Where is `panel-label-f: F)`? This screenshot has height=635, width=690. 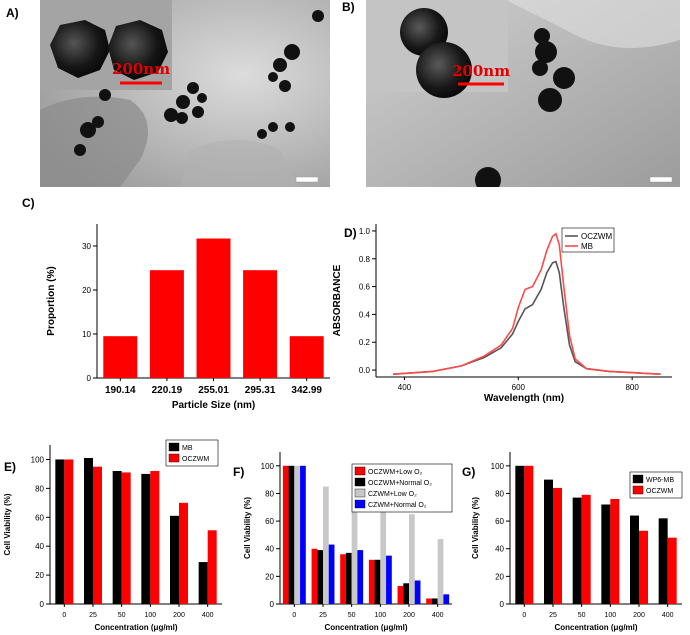
panel-label-f: F) is located at coordinates (239, 472).